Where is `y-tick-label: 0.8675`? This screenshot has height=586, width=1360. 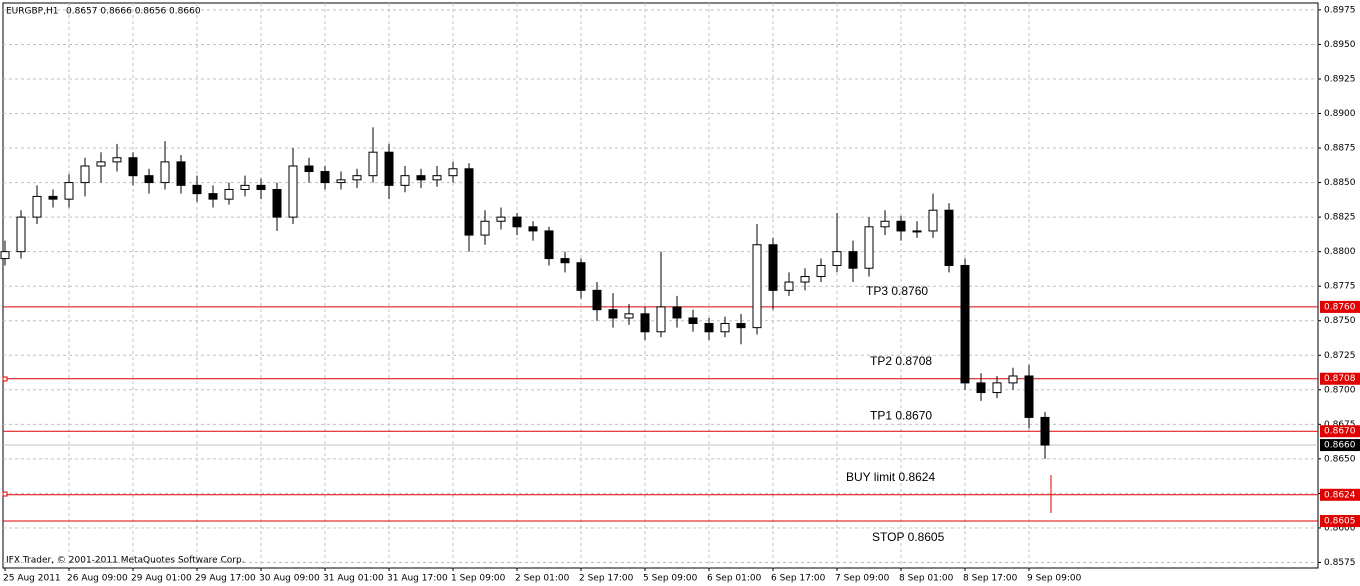 y-tick-label: 0.8675 is located at coordinates (1340, 425).